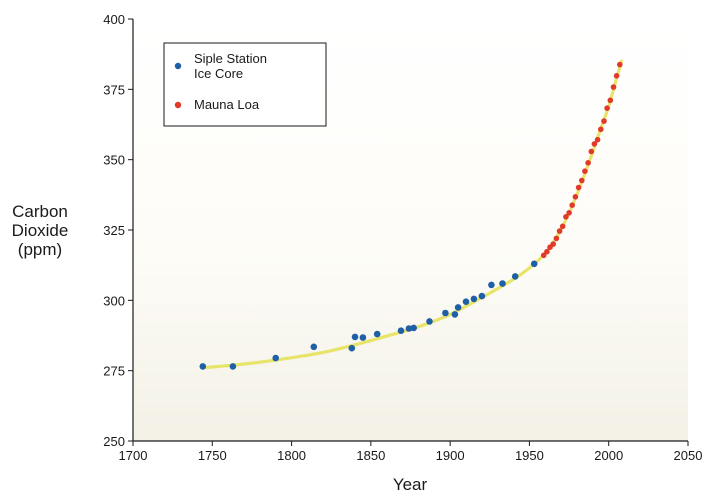 This screenshot has width=705, height=501. Describe the element at coordinates (114, 89) in the screenshot. I see `y-tick-label: 375` at that location.